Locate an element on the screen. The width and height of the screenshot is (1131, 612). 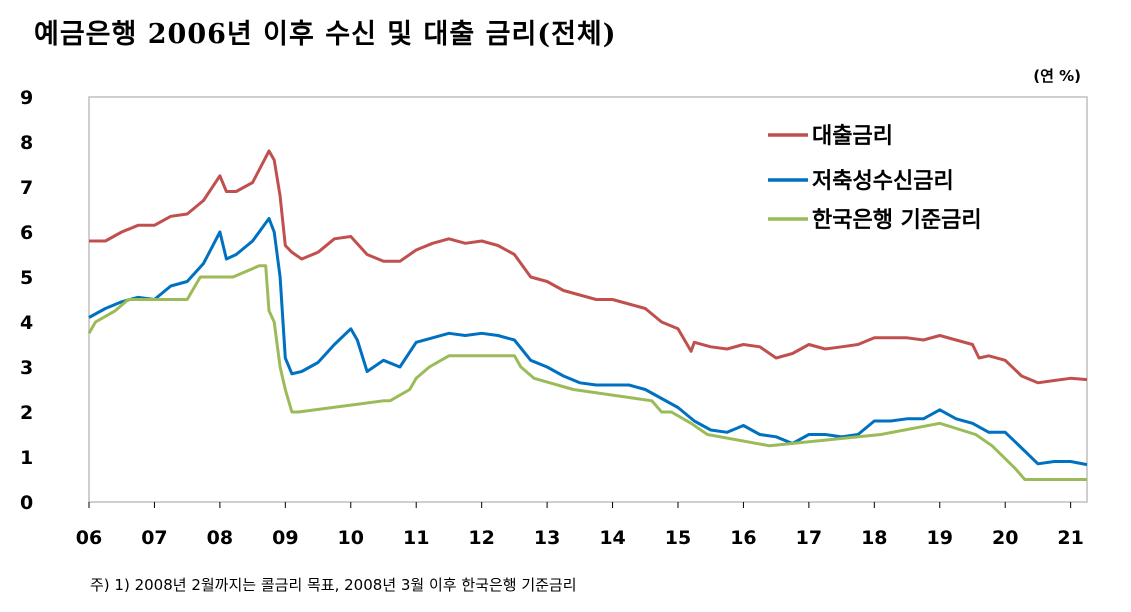
y-tick-label: 0 is located at coordinates (26, 503).